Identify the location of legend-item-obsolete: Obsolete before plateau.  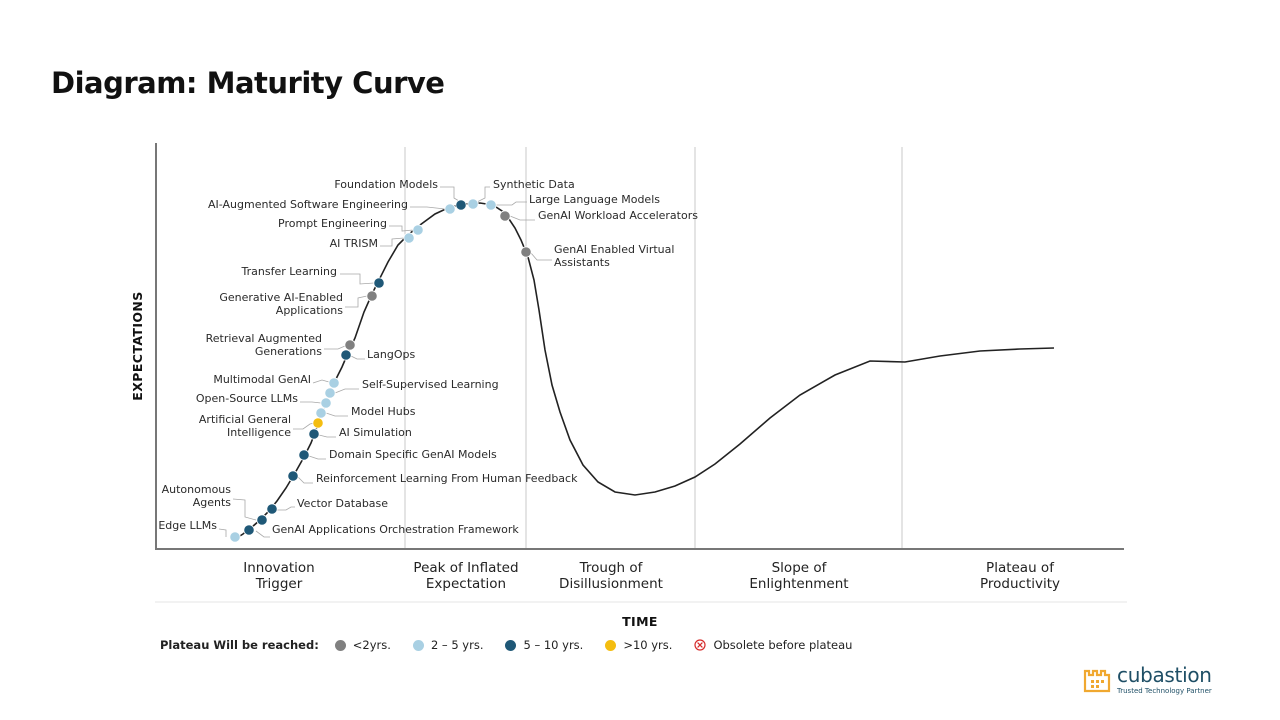
(773, 645).